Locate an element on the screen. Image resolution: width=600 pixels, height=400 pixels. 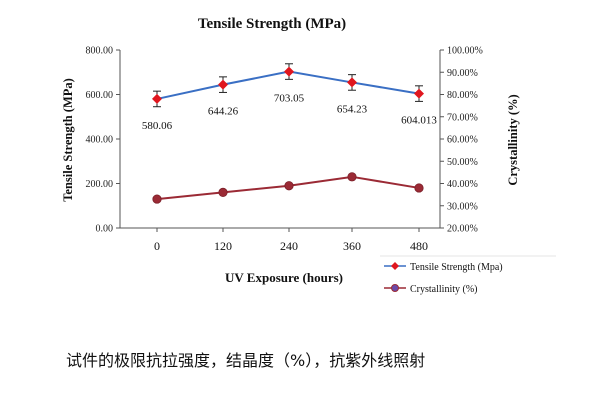
y-tick-label-left: 0.00 is located at coordinates (105, 229).